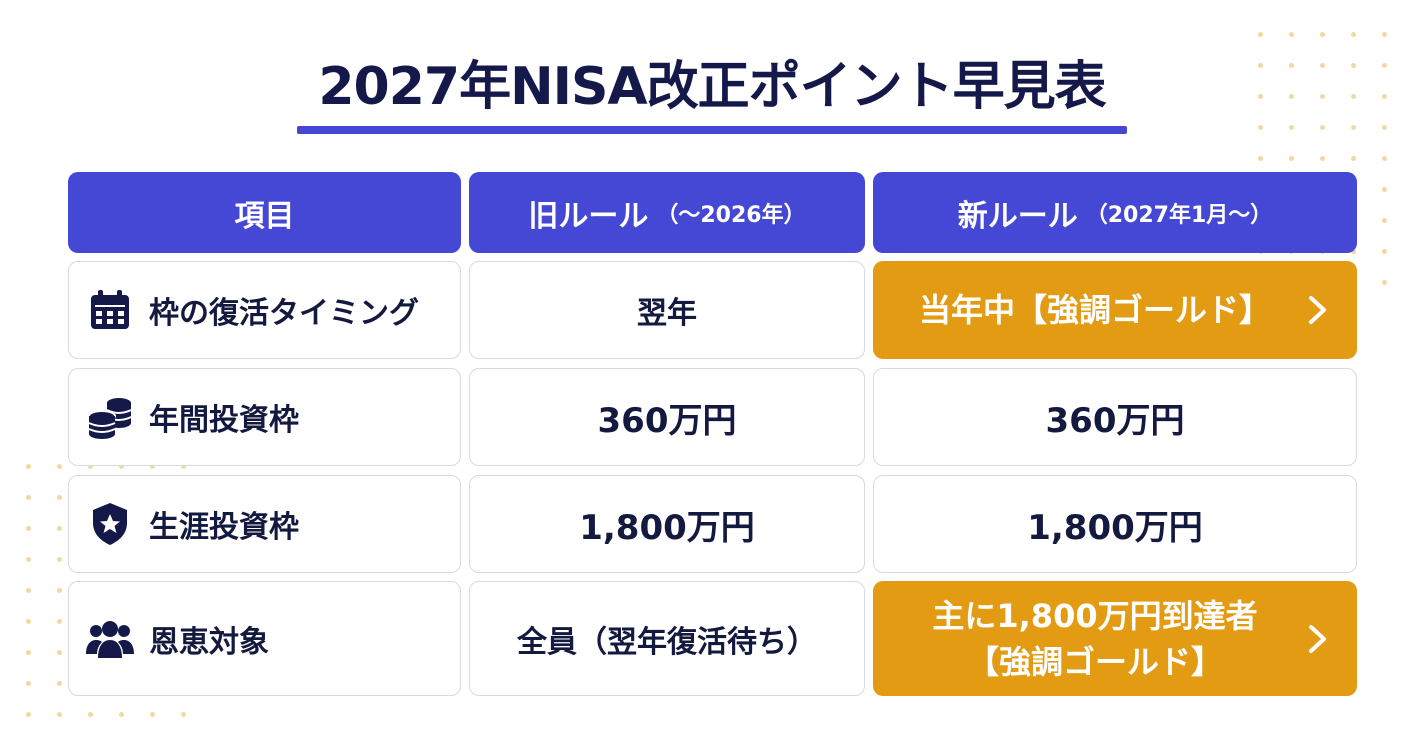 The width and height of the screenshot is (1424, 752). I want to click on new-rule-value-line2: 【強調ゴールド】, so click(1094, 661).